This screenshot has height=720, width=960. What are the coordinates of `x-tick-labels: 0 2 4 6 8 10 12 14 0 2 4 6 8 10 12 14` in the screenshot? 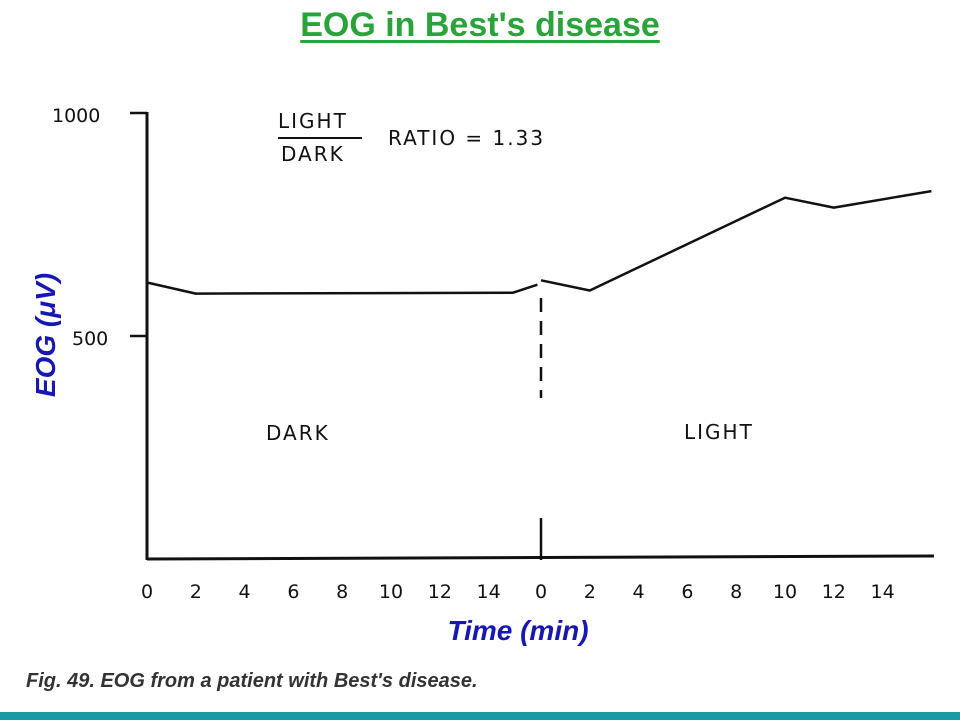 It's located at (518, 592).